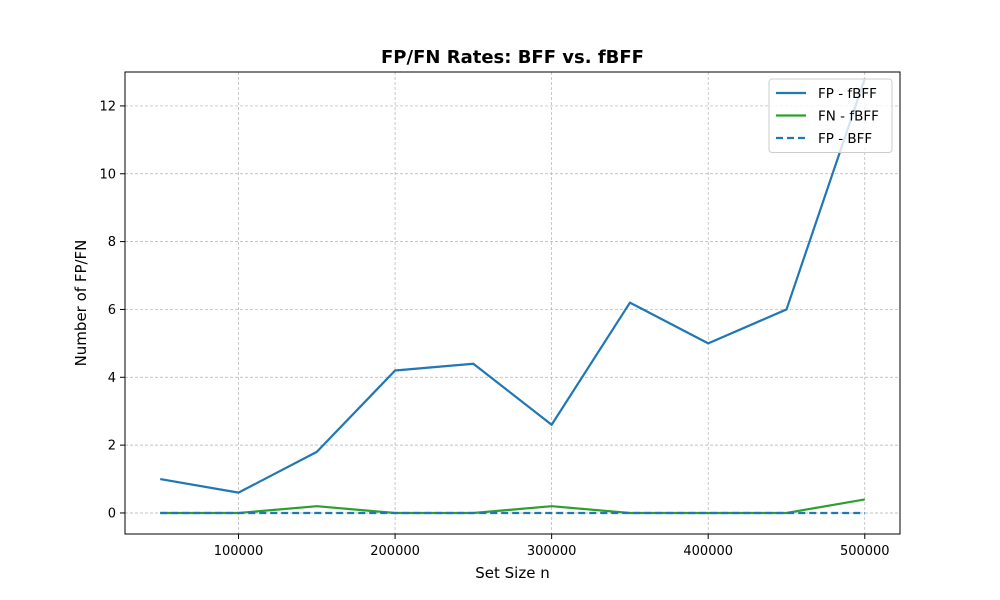 Image resolution: width=1000 pixels, height=600 pixels. I want to click on legend-box, so click(830, 115).